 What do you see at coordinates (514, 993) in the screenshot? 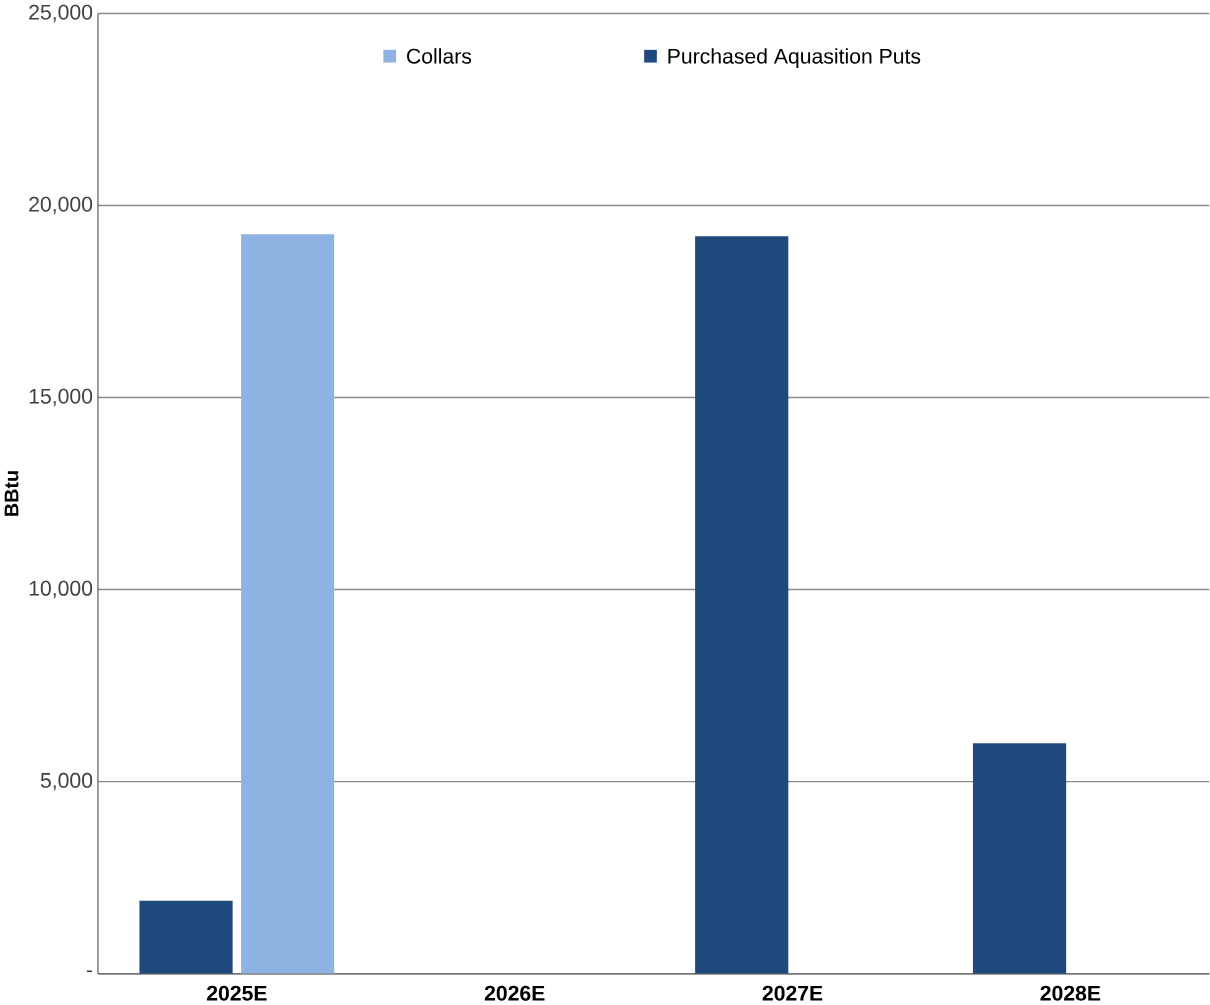
I see `x-tick-label: 2026E` at bounding box center [514, 993].